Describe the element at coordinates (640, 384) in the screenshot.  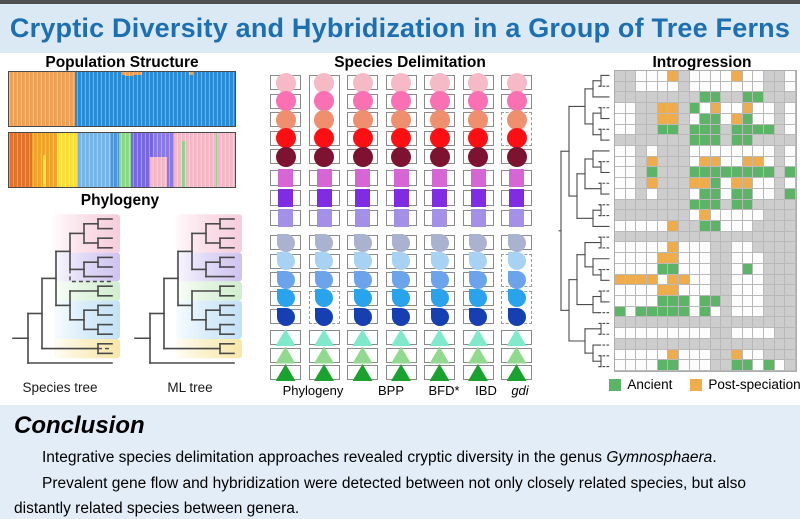
I see `legend-item-ancient: Ancient` at that location.